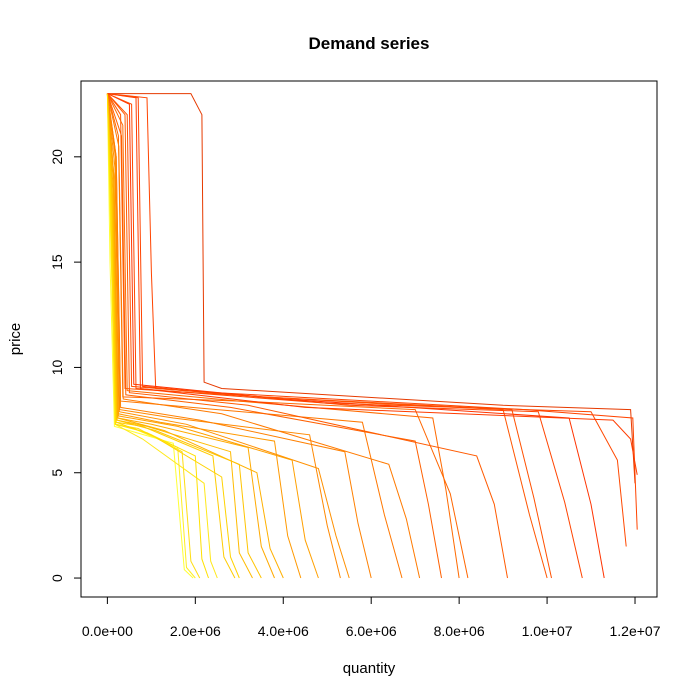  Describe the element at coordinates (547, 631) in the screenshot. I see `x-tick-label: 1.0e+07` at that location.